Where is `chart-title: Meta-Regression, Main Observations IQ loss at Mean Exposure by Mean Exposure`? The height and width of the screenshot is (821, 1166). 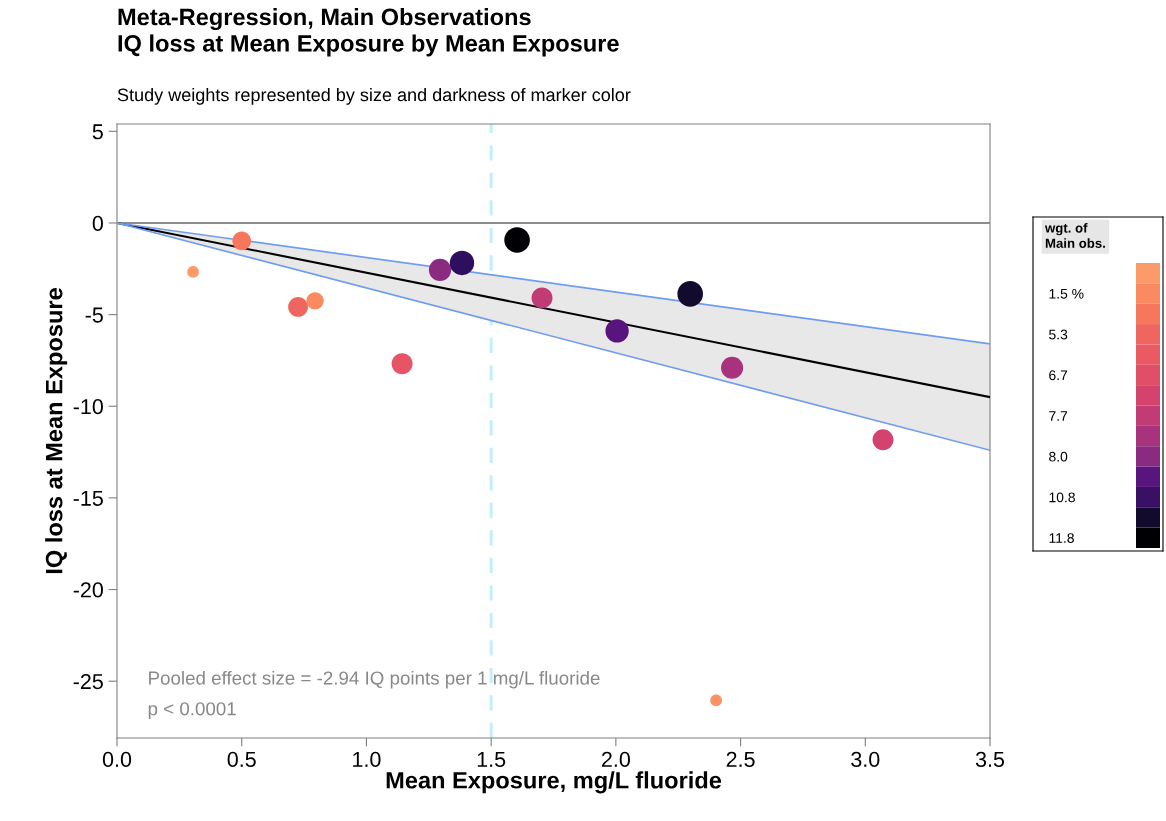 chart-title: Meta-Regression, Main Observations IQ loss at Mean Exposure by Mean Exposure is located at coordinates (368, 32).